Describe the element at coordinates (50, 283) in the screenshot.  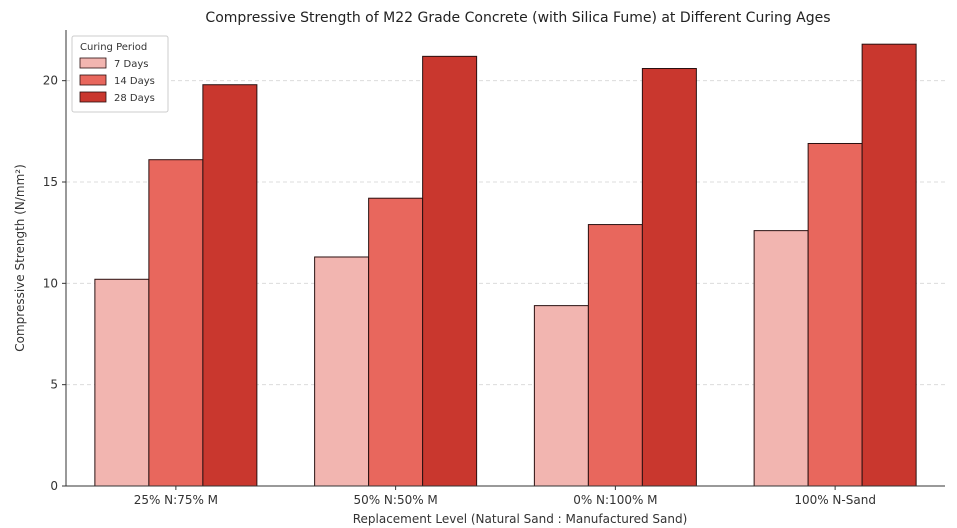
I see `y-tick-label: 10` at that location.